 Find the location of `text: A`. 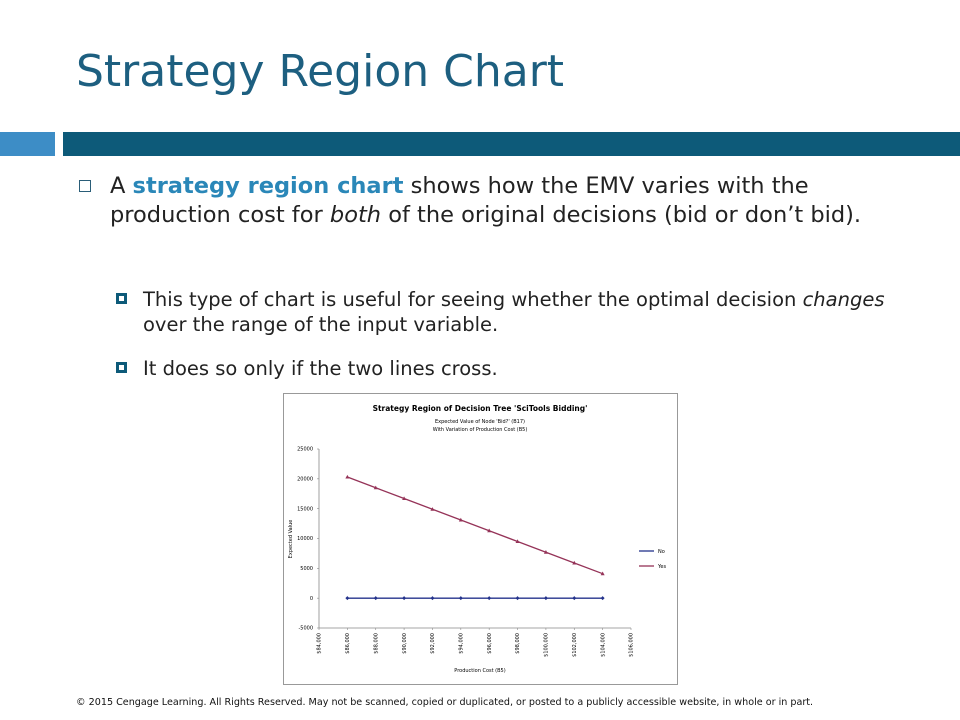

text: A is located at coordinates (121, 186).